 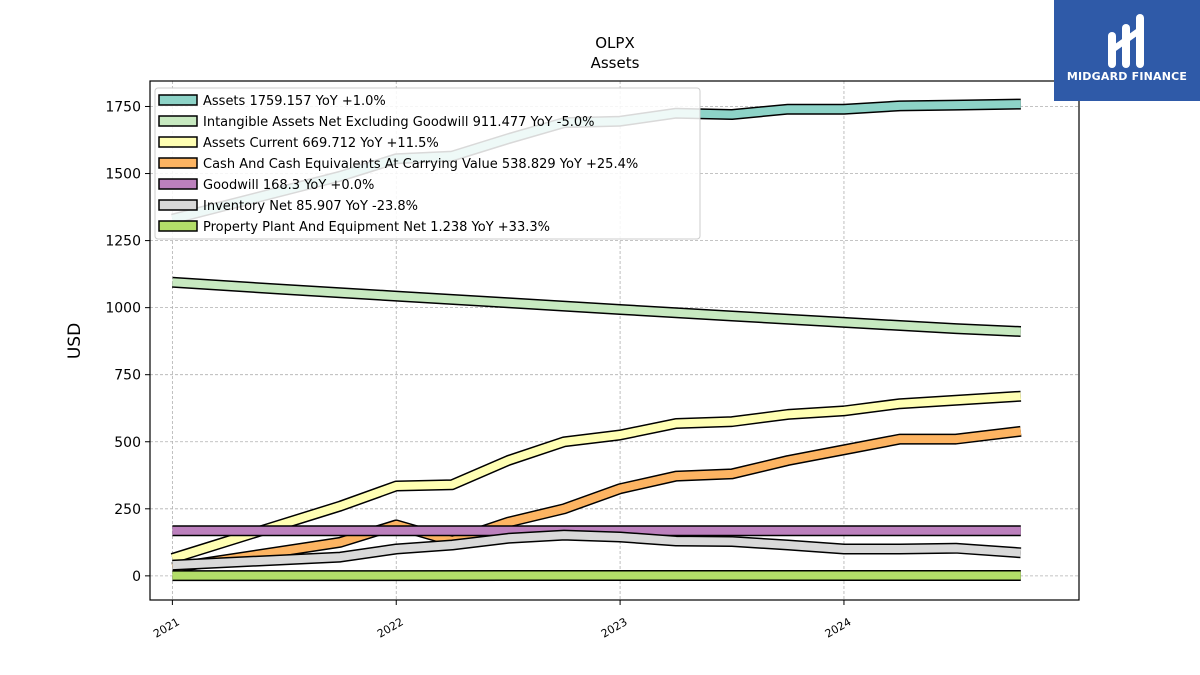 I want to click on y-tick-label: 1000, so click(x=123, y=309).